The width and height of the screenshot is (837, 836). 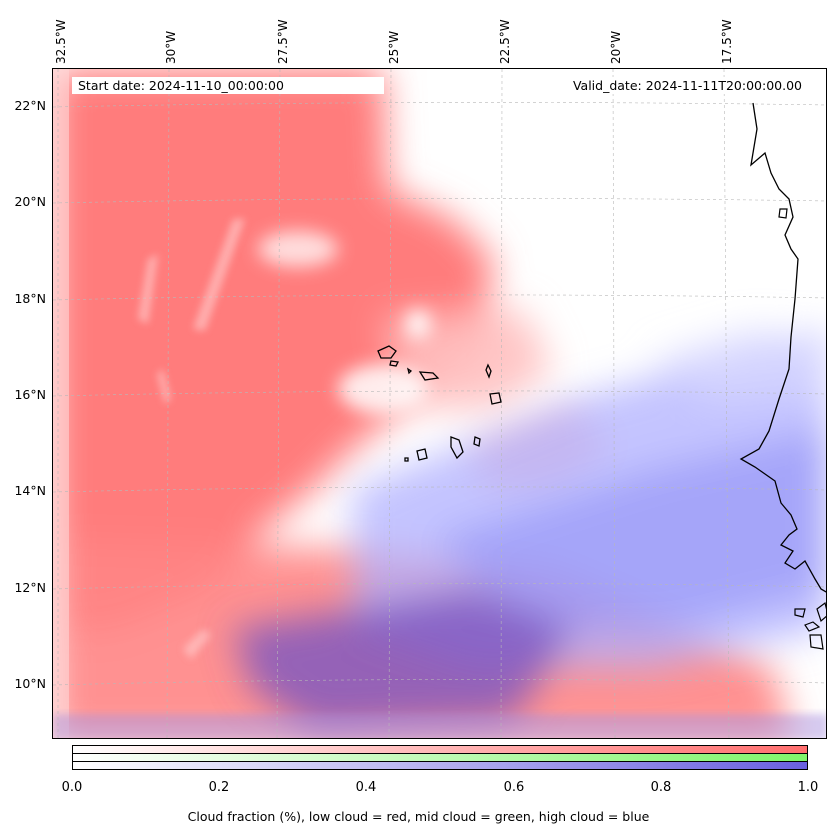 What do you see at coordinates (687, 85) in the screenshot?
I see `valid-date-label: Valid_date: 2024-11-11T20:00:00.00` at bounding box center [687, 85].